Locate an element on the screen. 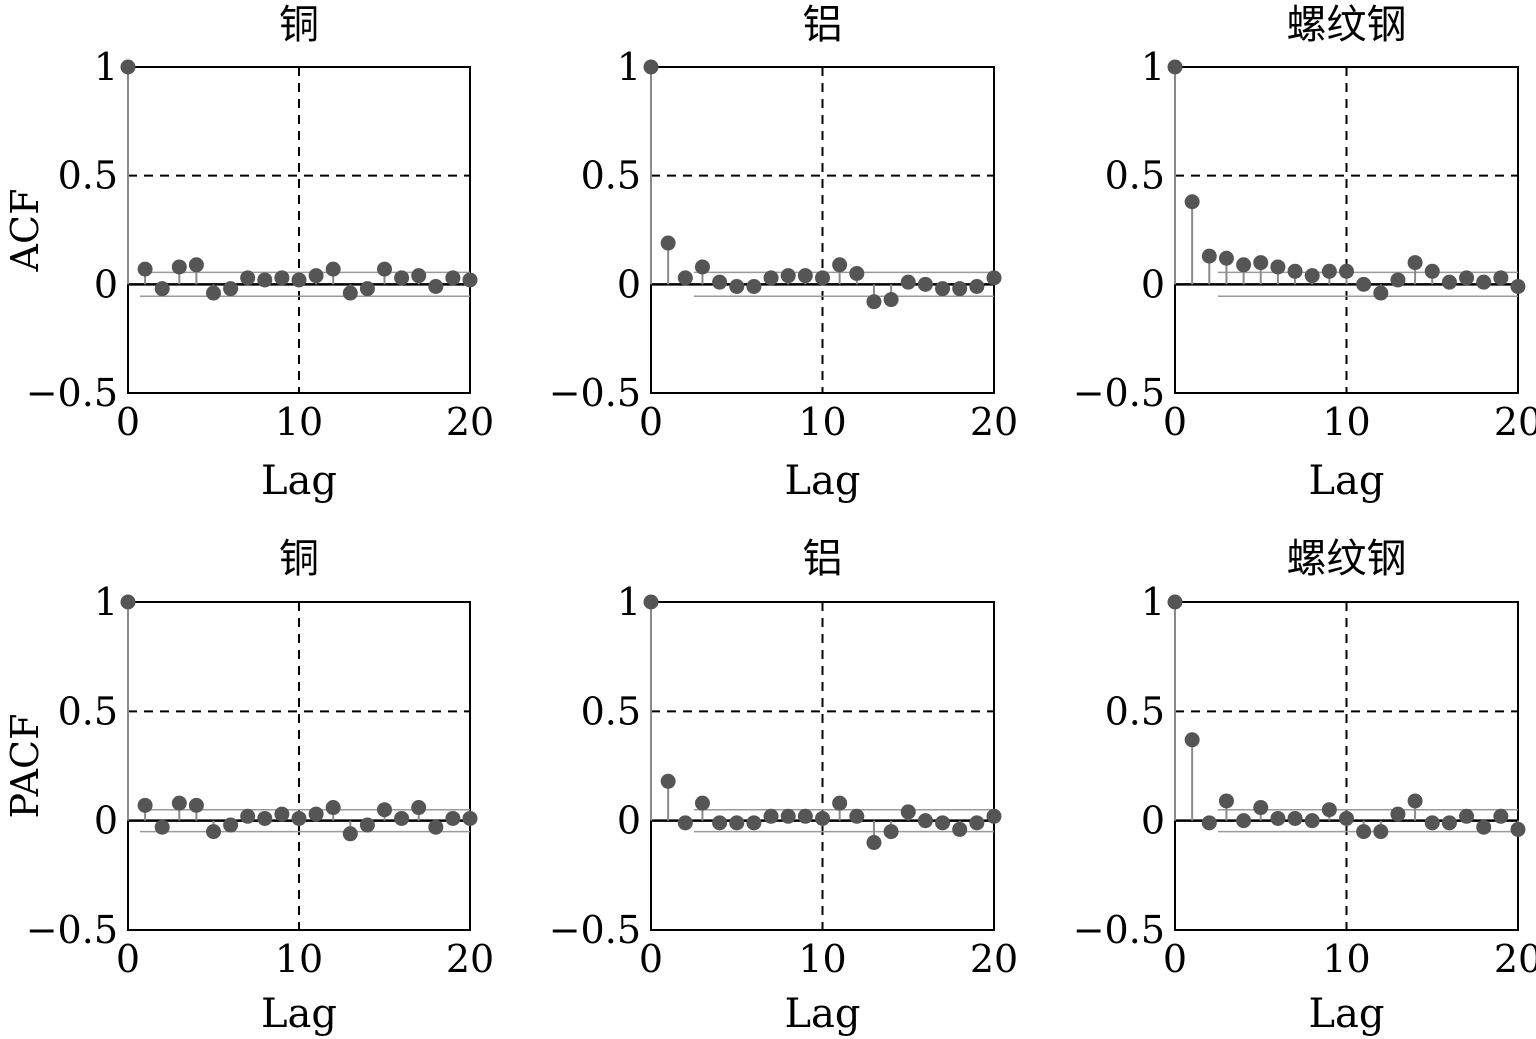 Image resolution: width=1536 pixels, height=1039 pixels. chart-title: 螺纹钢 is located at coordinates (1347, 25).